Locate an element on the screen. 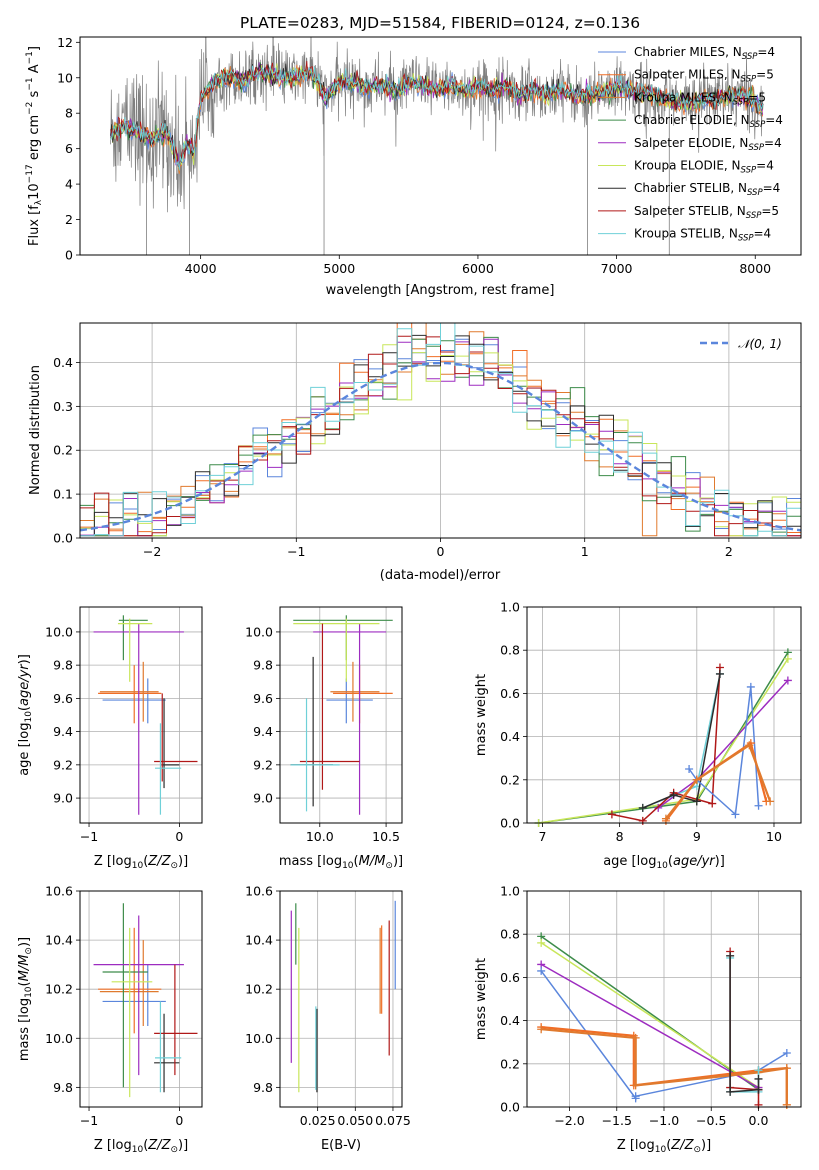 The height and width of the screenshot is (1170, 819). z-mass-ytick-label: 10.0 is located at coordinates (59, 1038).